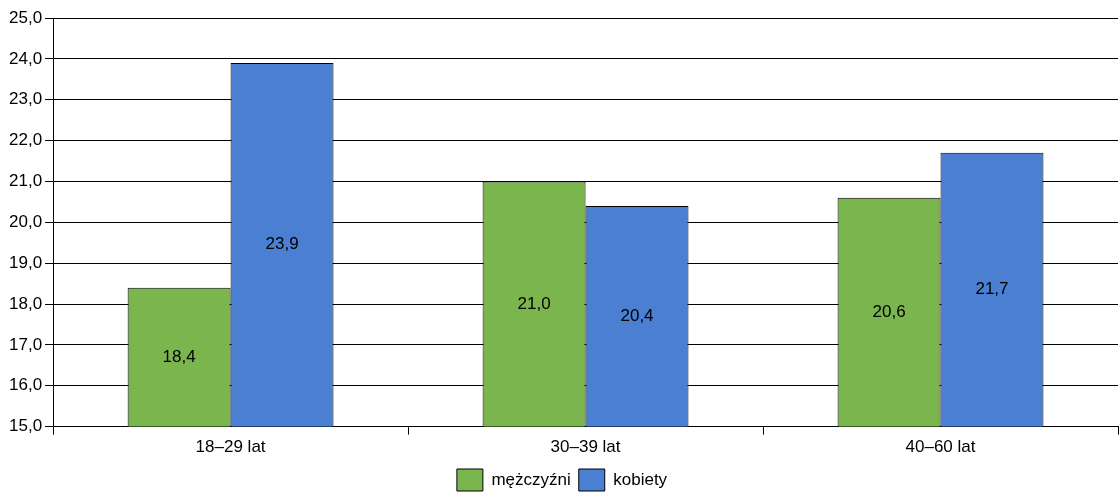 This screenshot has height=501, width=1120. Describe the element at coordinates (230, 447) in the screenshot. I see `x-tick-label: 18–29 lat` at that location.